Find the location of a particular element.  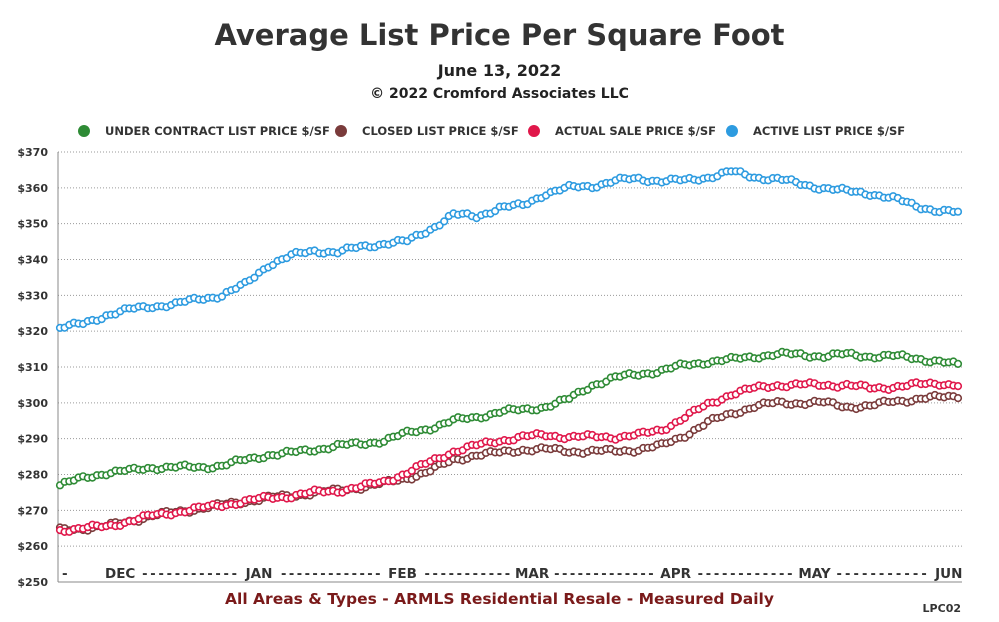

legend-label: CLOSED LIST PRICE $/SF is located at coordinates (440, 131).